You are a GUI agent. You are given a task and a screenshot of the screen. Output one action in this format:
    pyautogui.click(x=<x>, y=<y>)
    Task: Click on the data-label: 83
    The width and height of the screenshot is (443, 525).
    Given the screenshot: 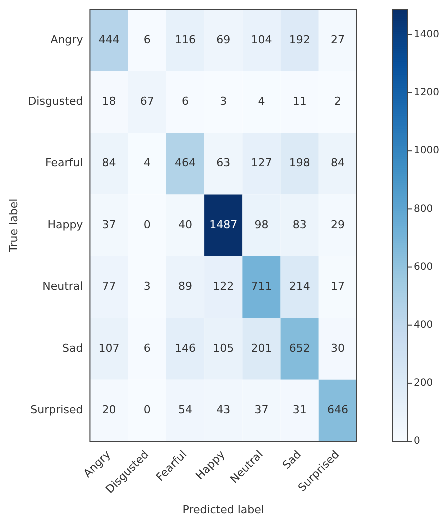 What is the action you would take?
    pyautogui.click(x=299, y=225)
    